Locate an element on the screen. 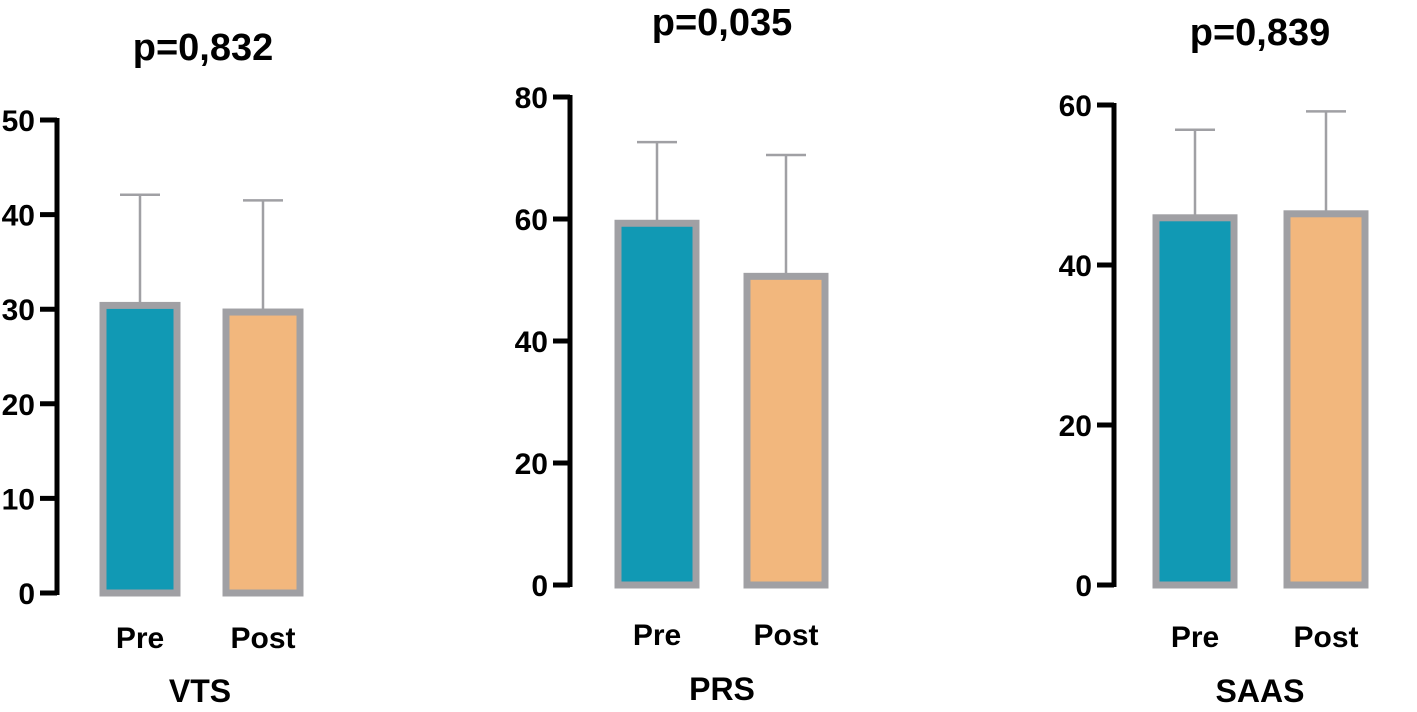  chart-title: p=0,839 is located at coordinates (1260, 33).